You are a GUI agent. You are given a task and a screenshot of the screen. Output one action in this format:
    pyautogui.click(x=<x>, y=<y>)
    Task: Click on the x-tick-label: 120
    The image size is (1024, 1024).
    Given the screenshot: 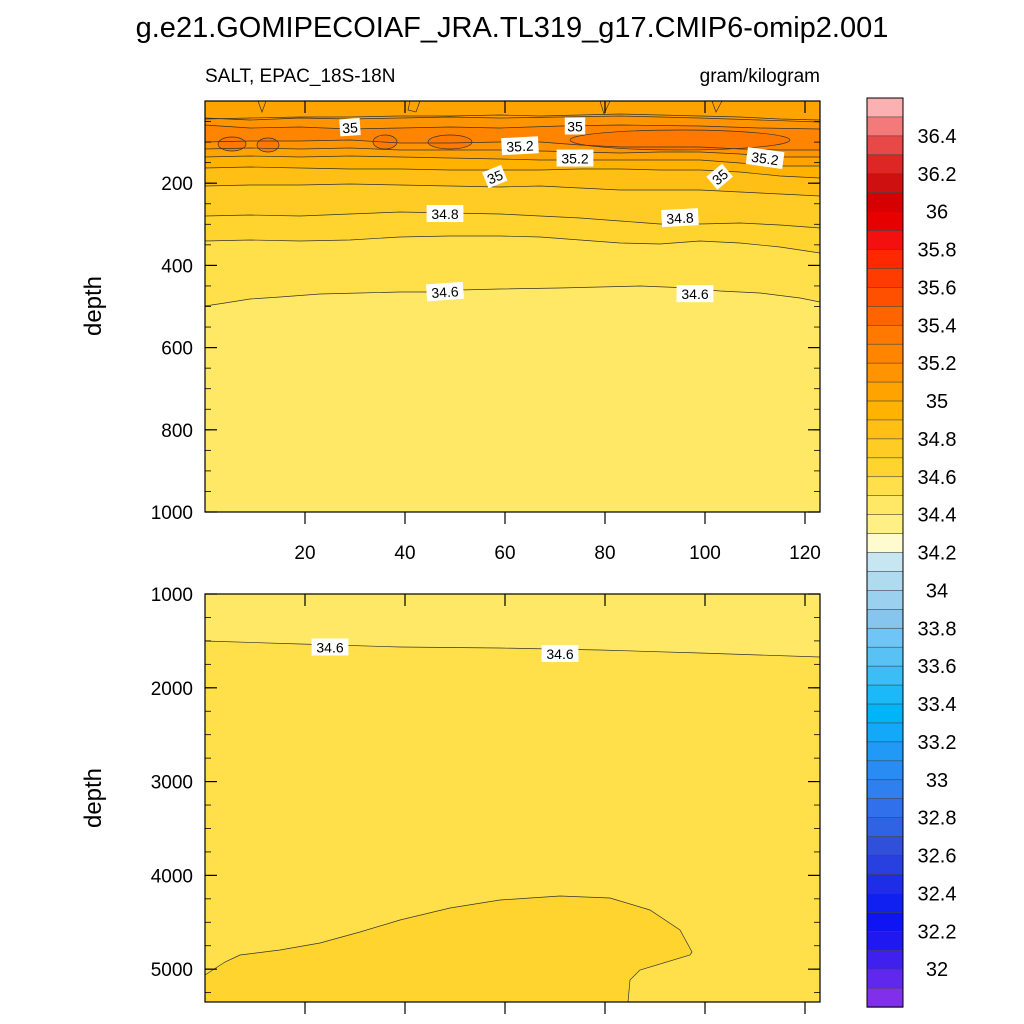 What is the action you would take?
    pyautogui.click(x=805, y=553)
    